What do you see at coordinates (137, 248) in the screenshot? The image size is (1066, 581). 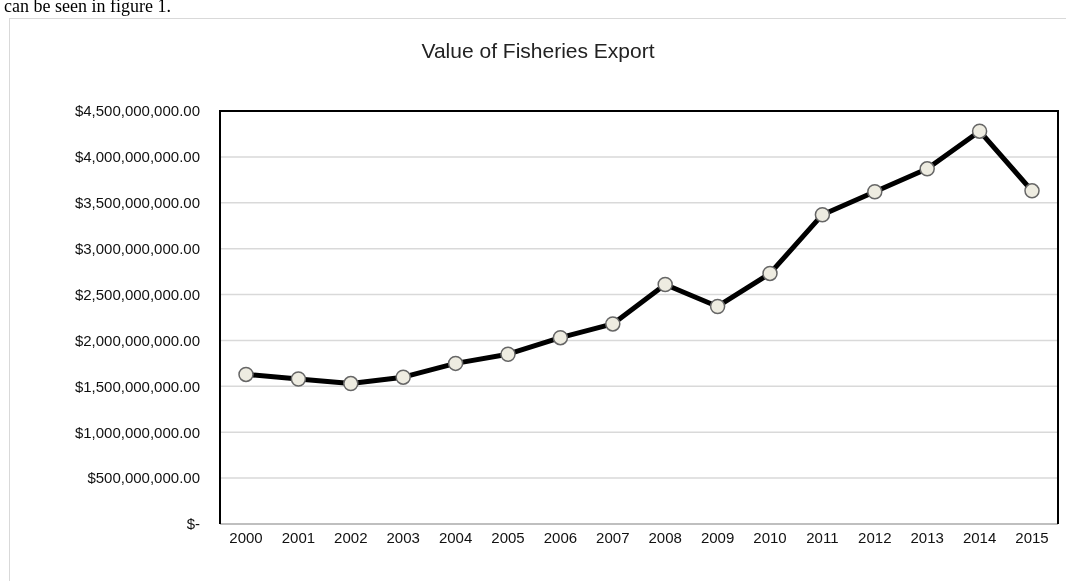 I see `y-tick-label: $3,000,000,000.00` at bounding box center [137, 248].